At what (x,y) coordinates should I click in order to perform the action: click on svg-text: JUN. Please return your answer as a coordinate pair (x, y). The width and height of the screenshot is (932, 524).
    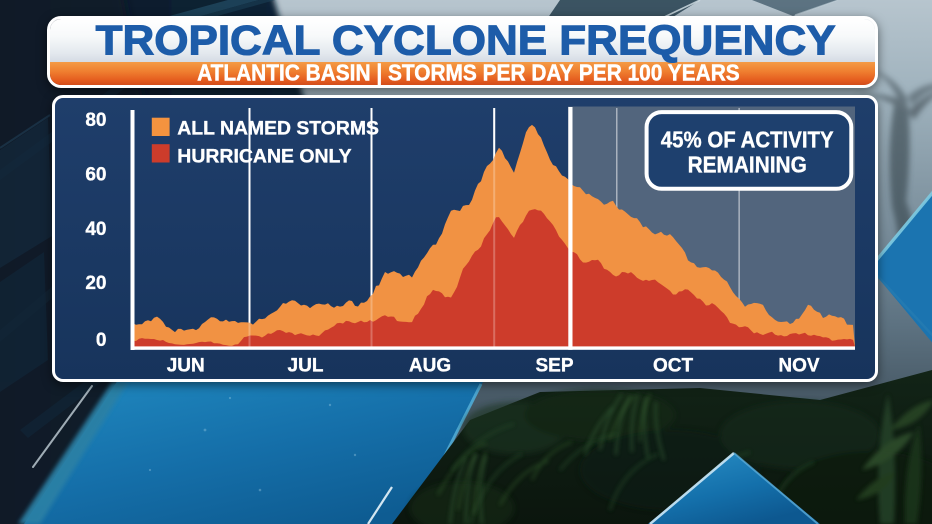
    Looking at the image, I should click on (186, 366).